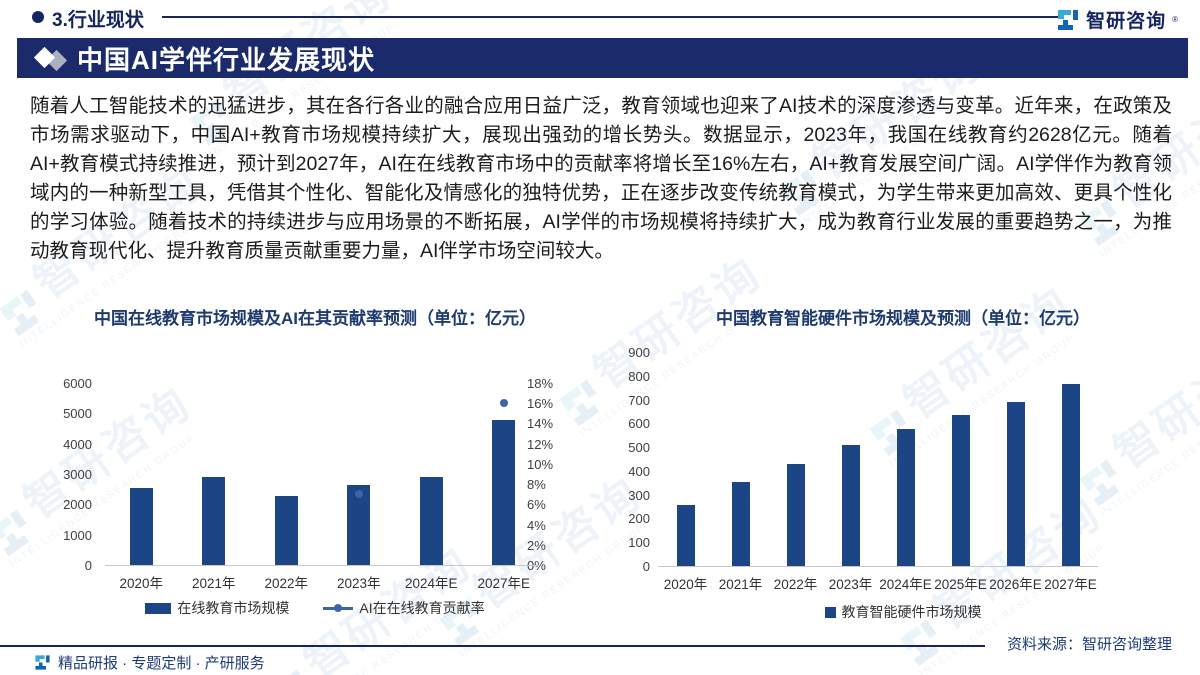 The height and width of the screenshot is (675, 1200). Describe the element at coordinates (536, 545) in the screenshot. I see `secondary-y-axis-label: 2%` at that location.